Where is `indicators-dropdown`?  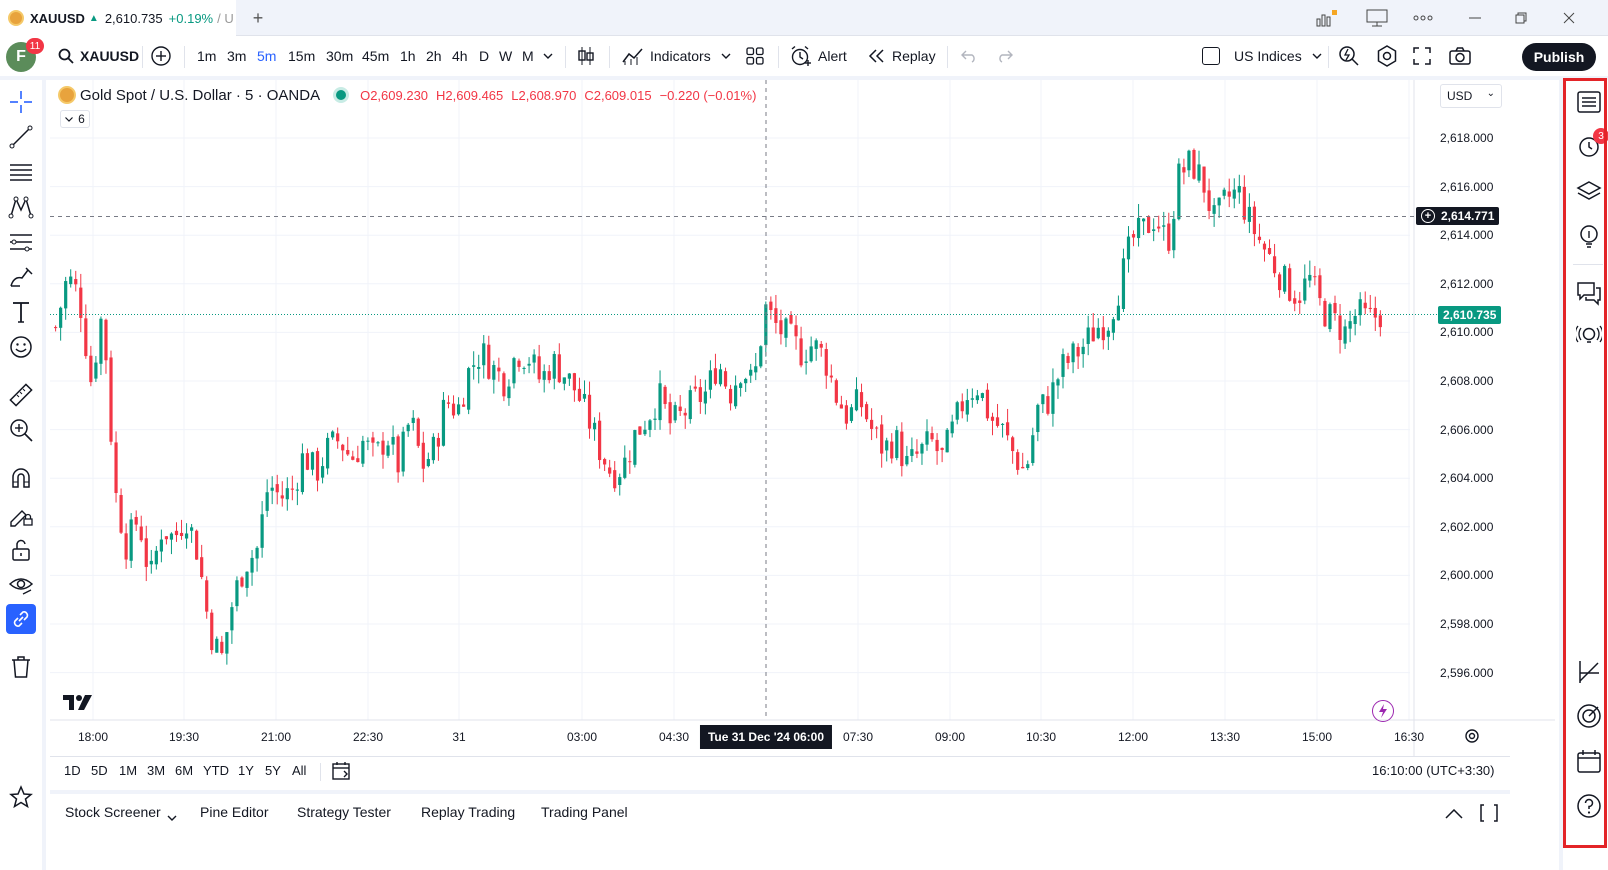 indicators-dropdown is located at coordinates (726, 56).